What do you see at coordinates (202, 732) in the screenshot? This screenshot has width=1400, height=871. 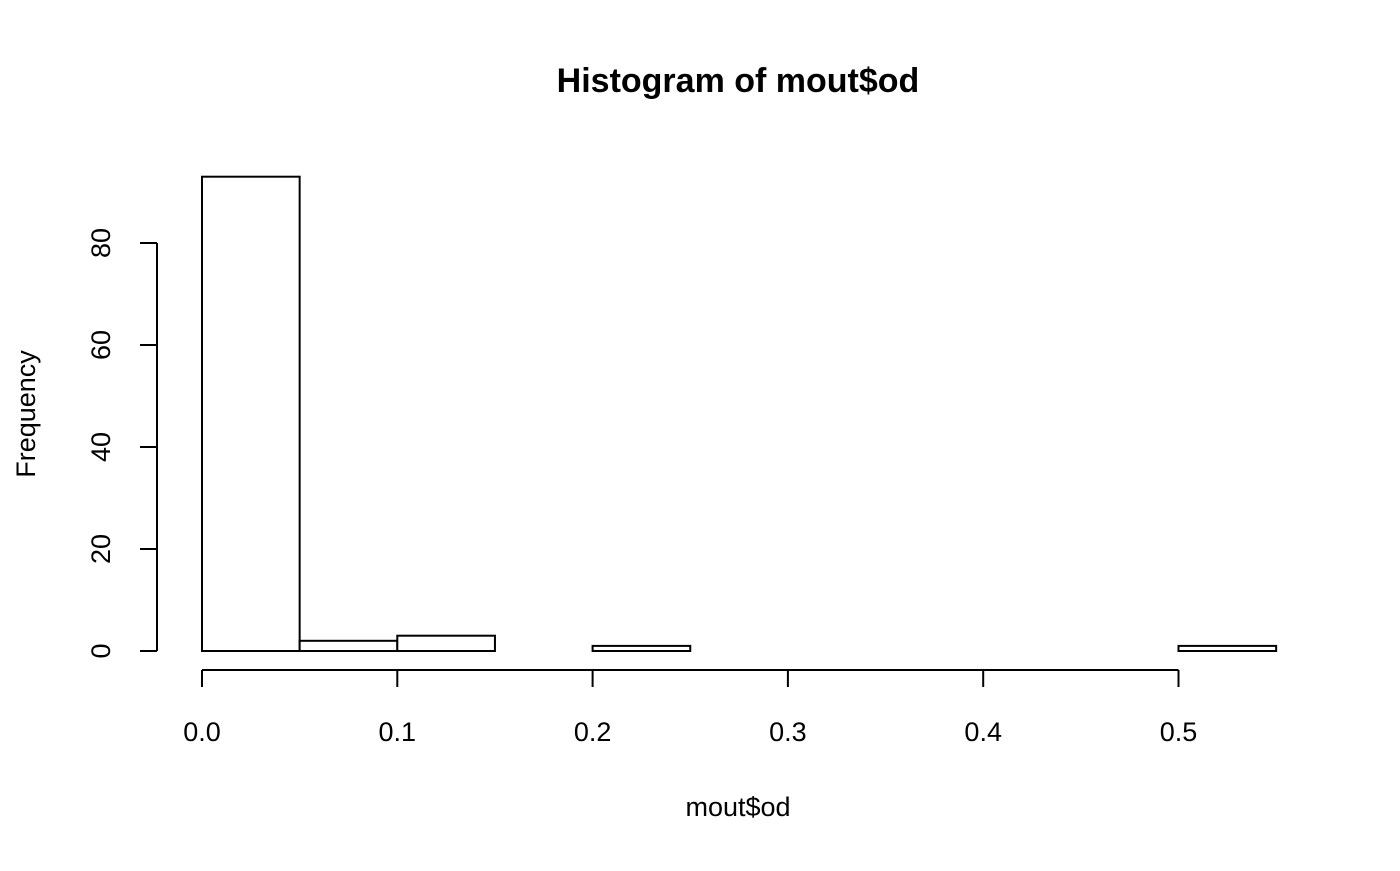 I see `x-tick-label: 0.0` at bounding box center [202, 732].